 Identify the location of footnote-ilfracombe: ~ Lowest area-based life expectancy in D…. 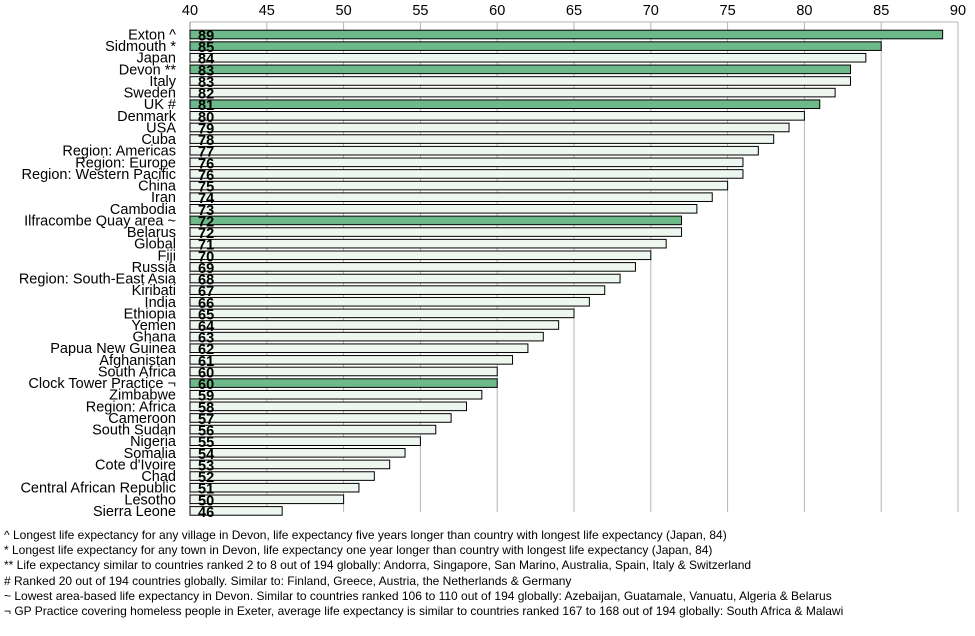
(418, 595).